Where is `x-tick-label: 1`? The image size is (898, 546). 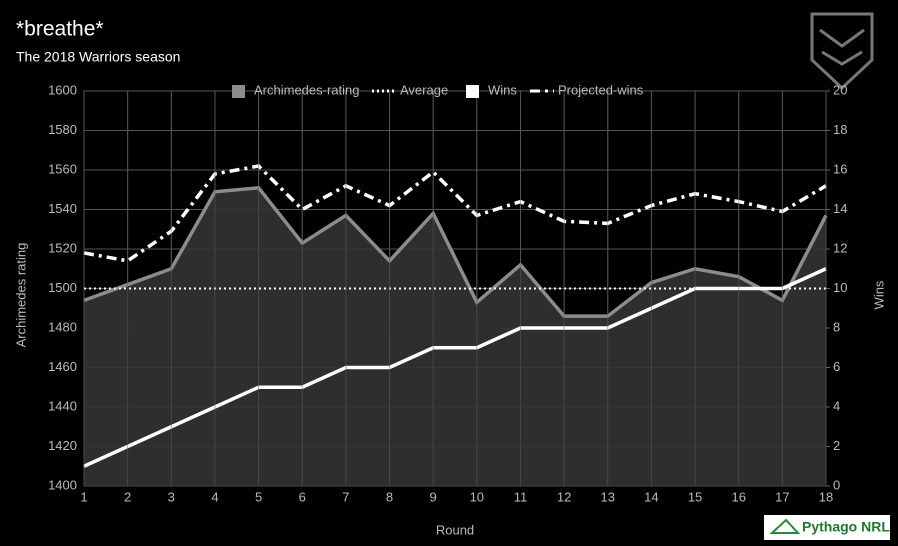
x-tick-label: 1 is located at coordinates (83, 496).